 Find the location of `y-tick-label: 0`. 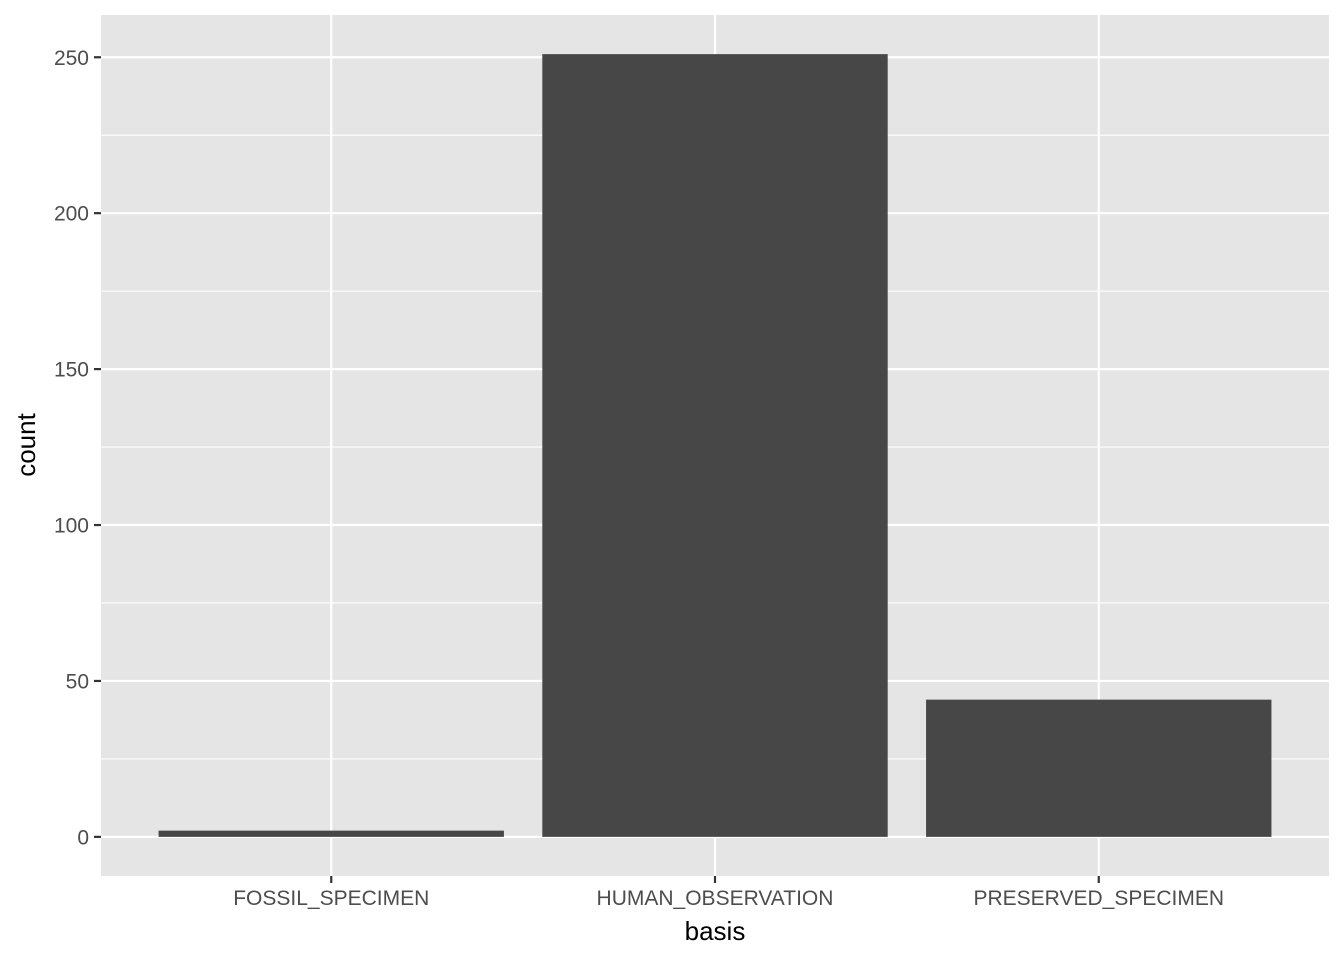

y-tick-label: 0 is located at coordinates (83, 837).